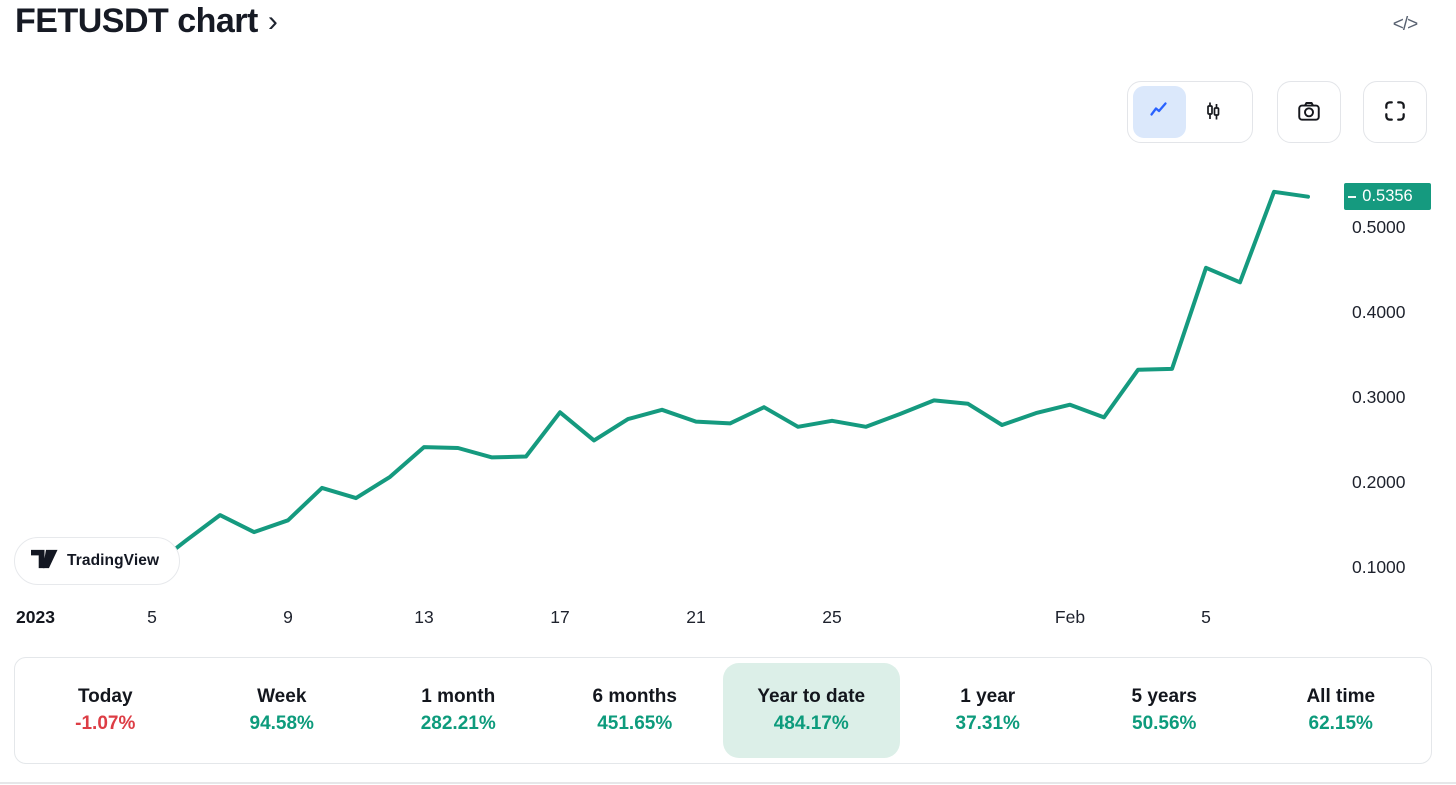 This screenshot has width=1456, height=785. I want to click on current-price-label: 0.5356, so click(1387, 197).